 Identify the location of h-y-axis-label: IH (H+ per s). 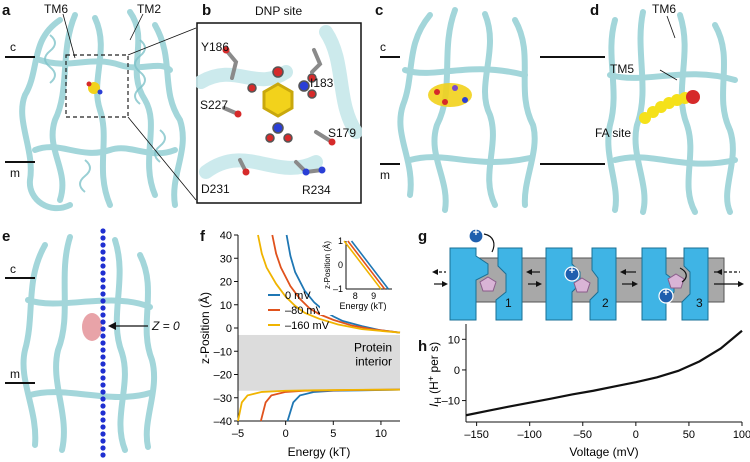
(434, 374).